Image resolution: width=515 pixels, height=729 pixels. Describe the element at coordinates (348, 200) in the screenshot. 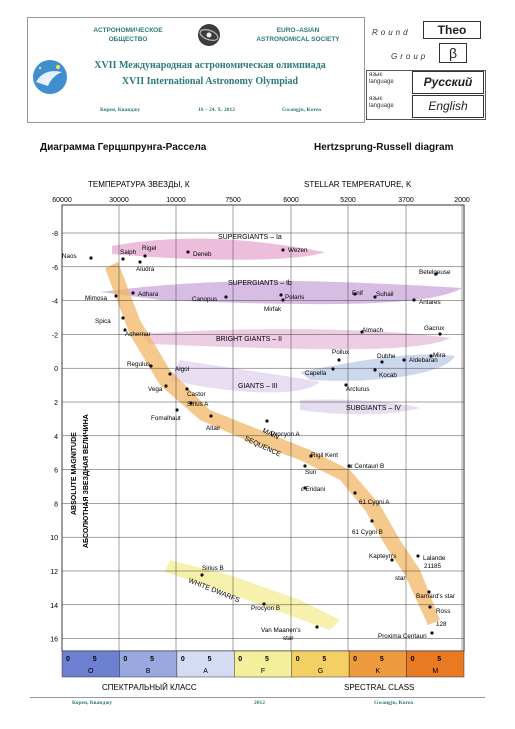

I see `temp-tick-label: 5200` at that location.